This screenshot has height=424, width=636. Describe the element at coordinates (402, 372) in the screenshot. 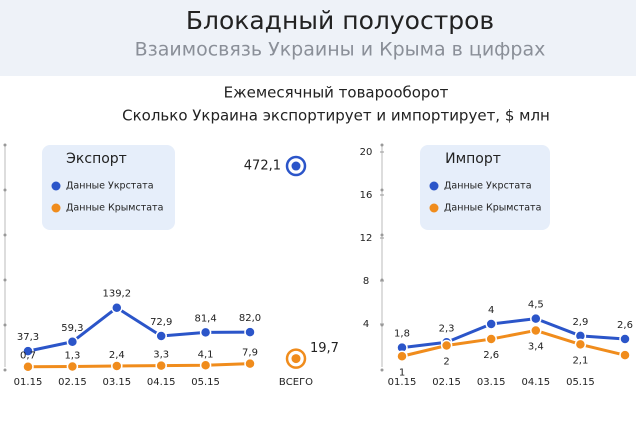

I see `data-label: 1` at that location.